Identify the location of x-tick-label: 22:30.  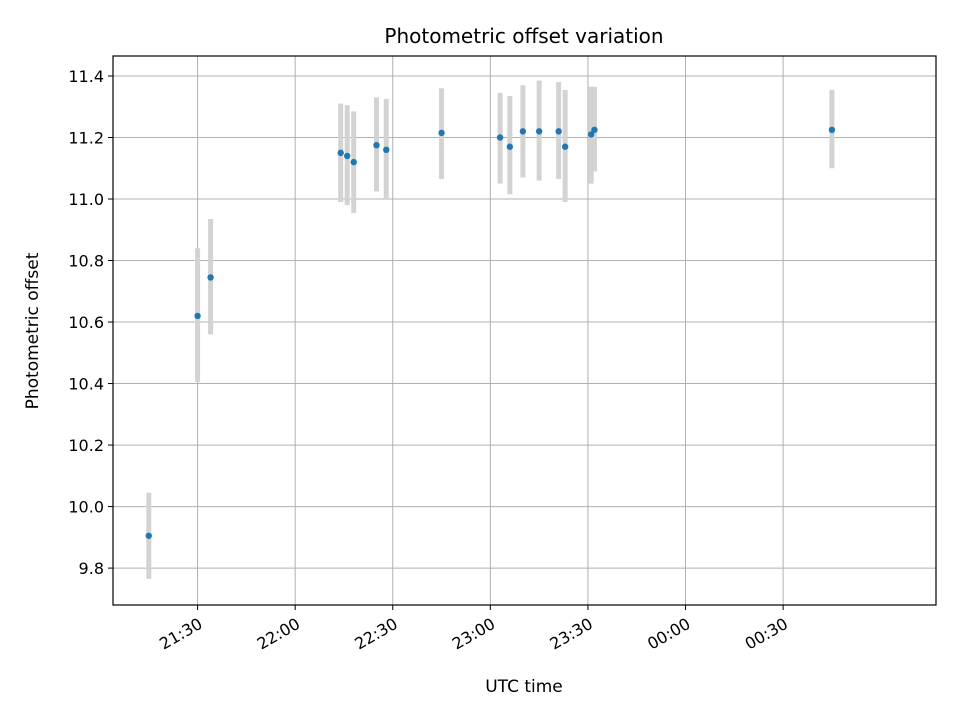
(375, 634).